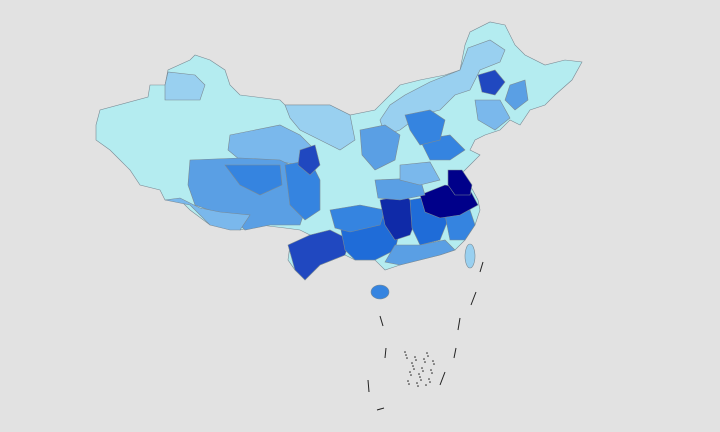 The height and width of the screenshot is (432, 720). I want to click on guangdong-region, so click(420, 252).